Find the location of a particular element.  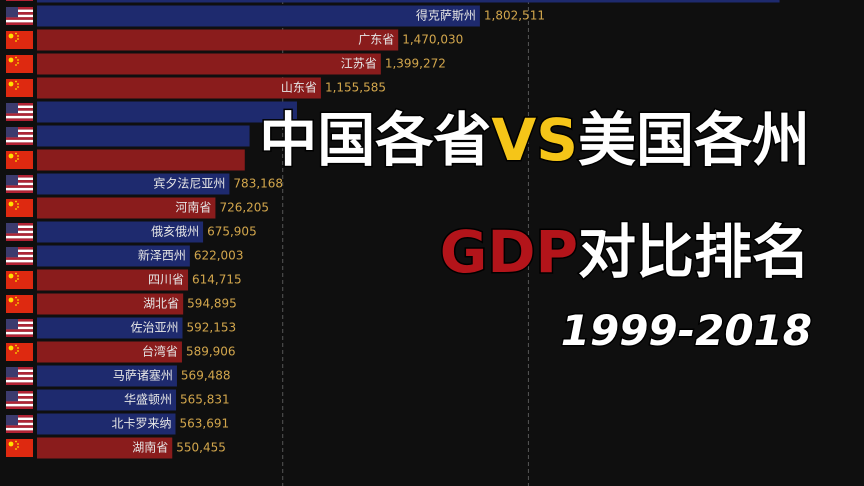

bar-row: 北卡罗来纳 563,691 is located at coordinates (118, 424).